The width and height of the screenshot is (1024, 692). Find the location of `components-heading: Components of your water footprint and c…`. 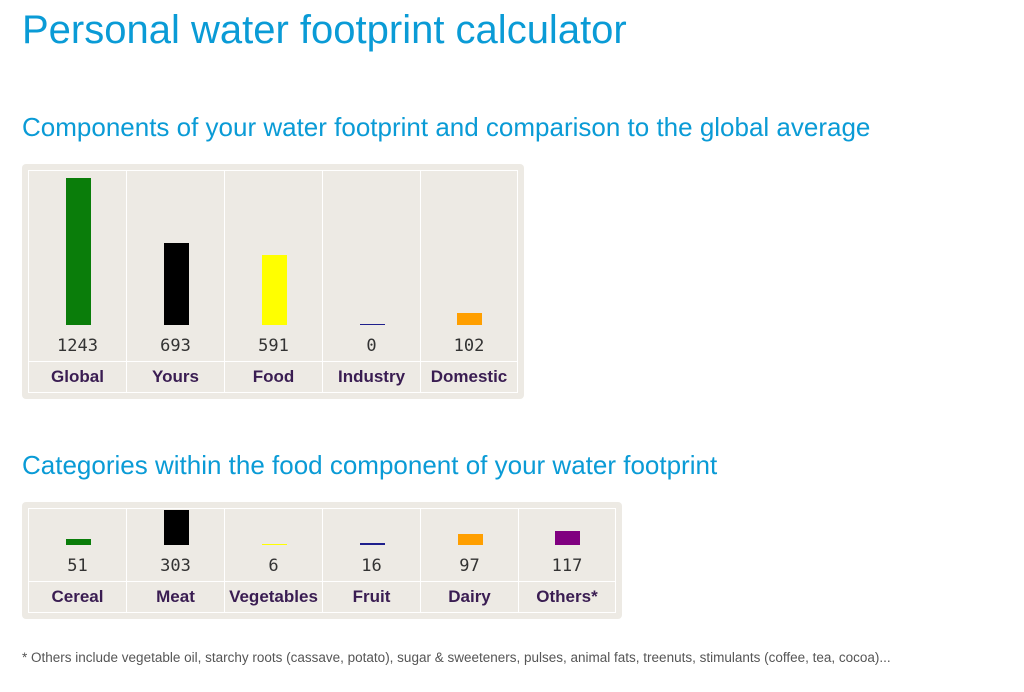

components-heading: Components of your water footprint and c… is located at coordinates (446, 127).